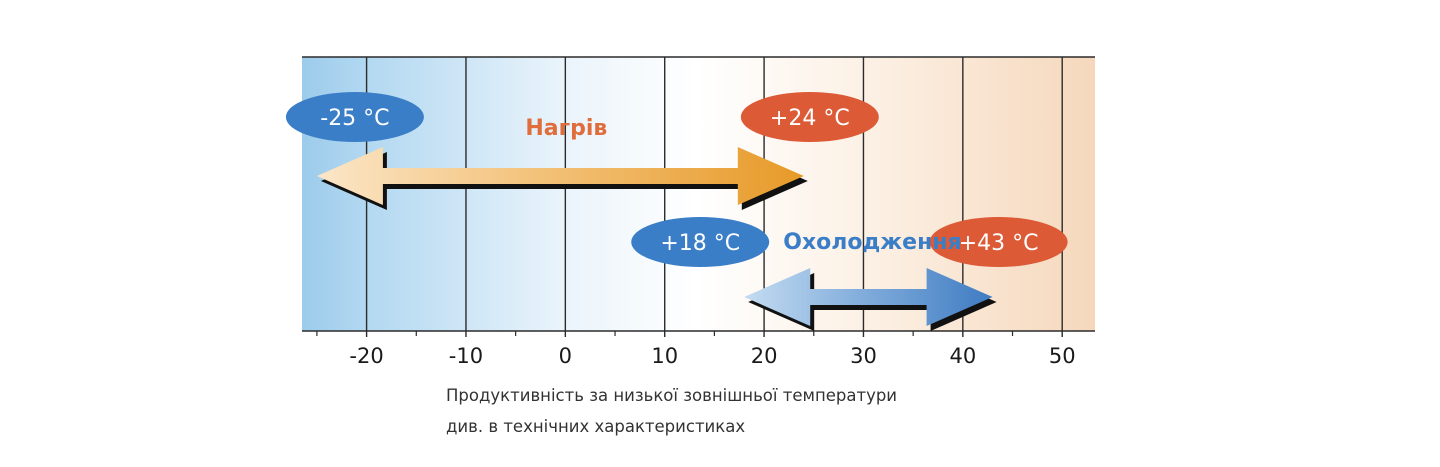 The width and height of the screenshot is (1440, 467). Describe the element at coordinates (1062, 356) in the screenshot. I see `x-tick-label: 50` at that location.